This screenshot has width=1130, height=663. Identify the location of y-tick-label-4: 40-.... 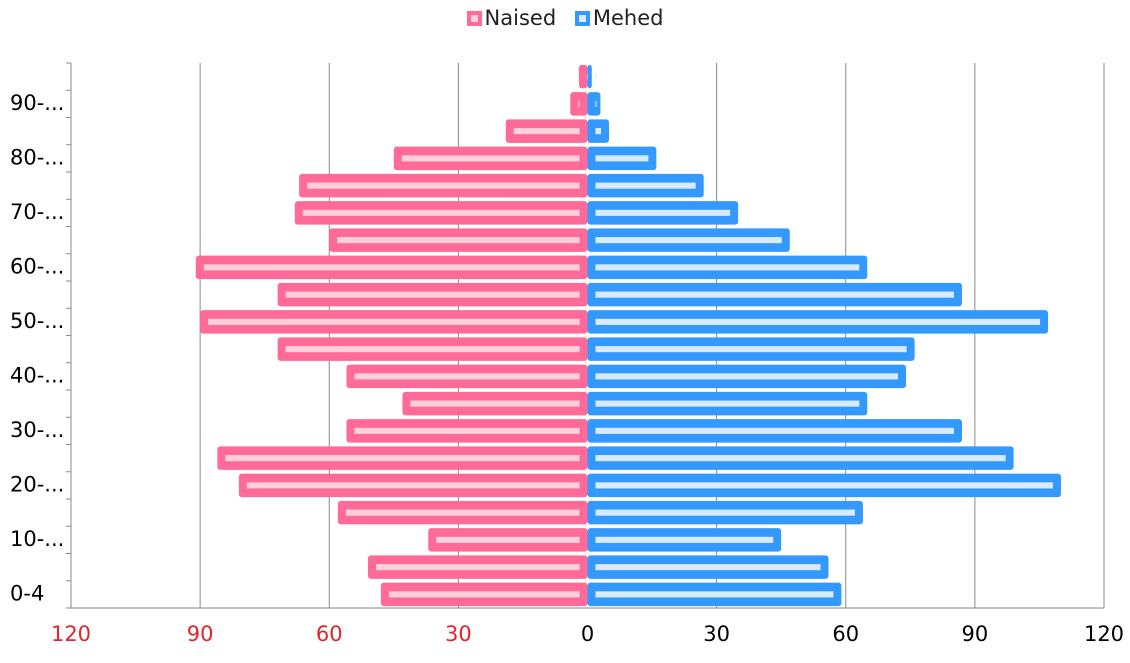
(37, 375).